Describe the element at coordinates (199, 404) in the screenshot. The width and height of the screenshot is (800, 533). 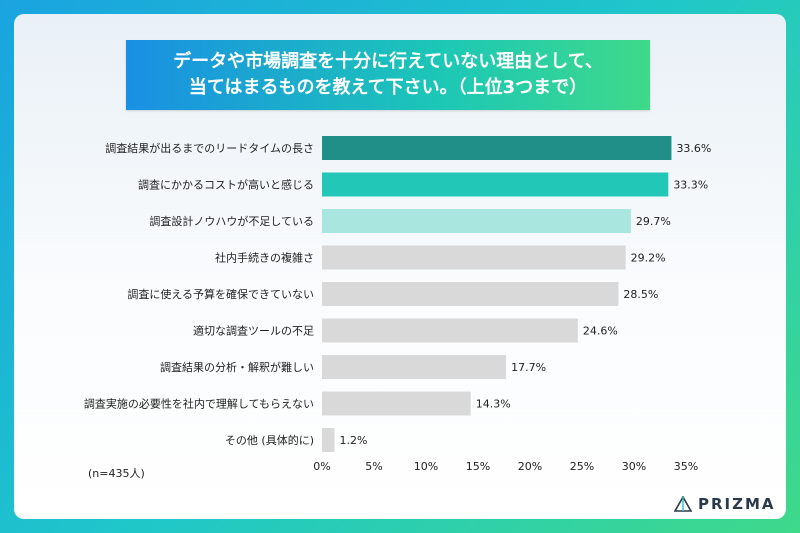
I see `category-label: 調査実施の必要性を社内で理解してもらえない` at that location.